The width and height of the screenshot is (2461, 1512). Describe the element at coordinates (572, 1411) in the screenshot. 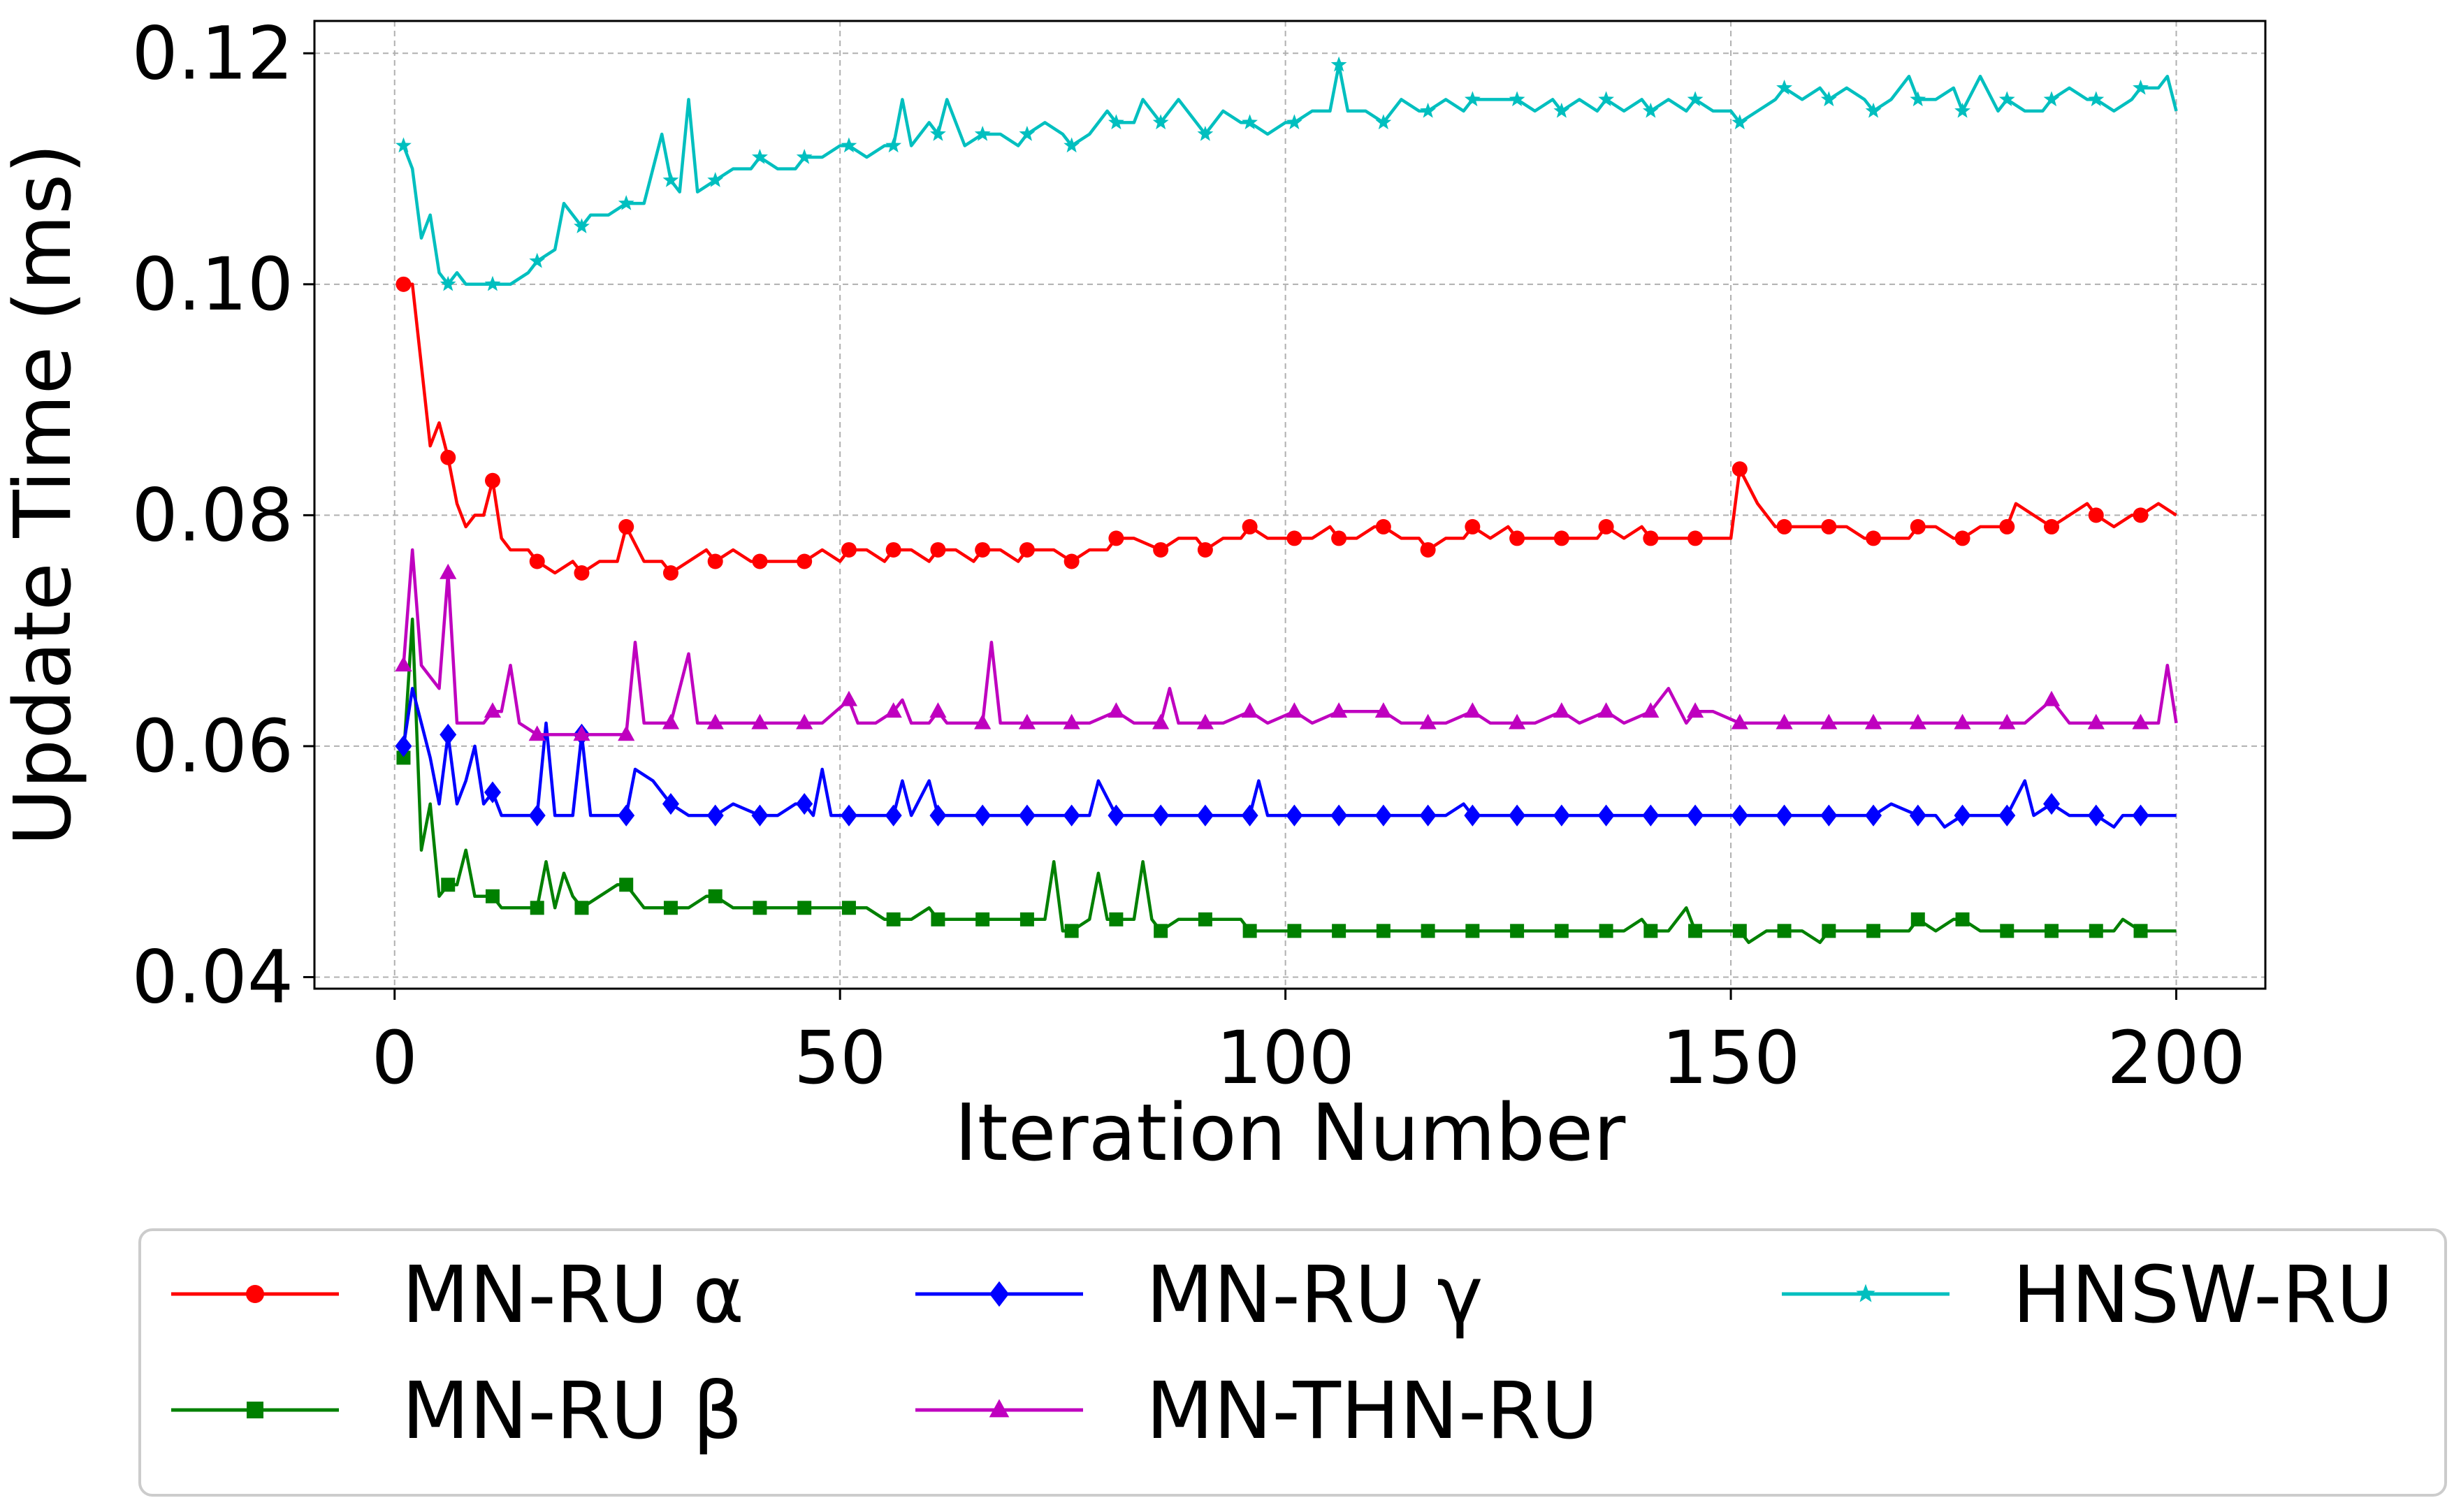

I see `legend-label: MN-RU β` at that location.